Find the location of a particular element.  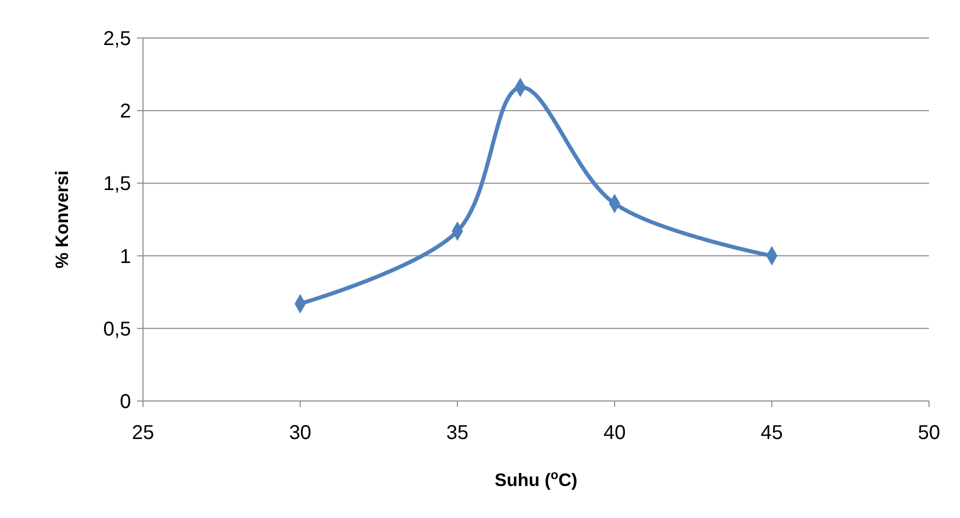

y-tick-label: 1,5 is located at coordinates (117, 184).